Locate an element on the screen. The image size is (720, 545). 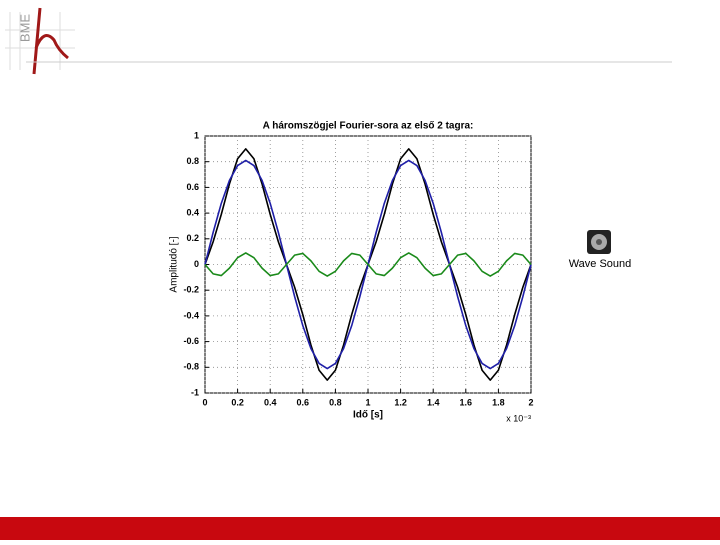
y-tick-label: 1 is located at coordinates (196, 135).